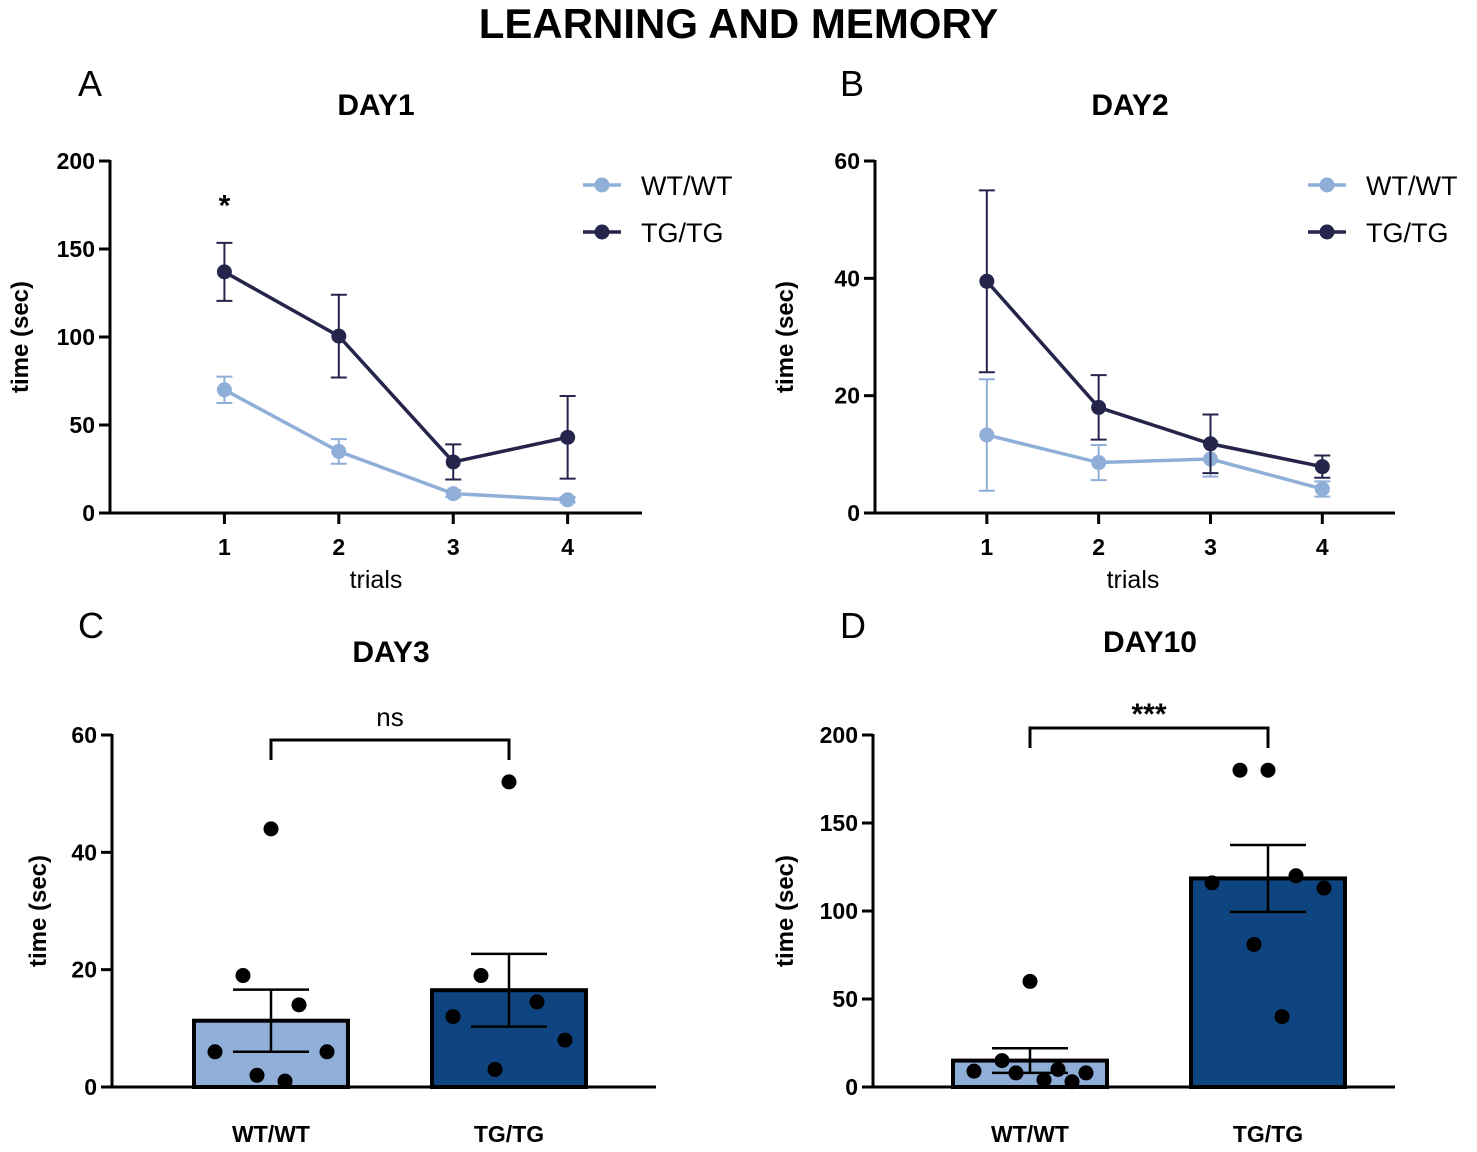 The image size is (1477, 1152). What do you see at coordinates (847, 161) in the screenshot?
I see `panel-b-y-tick-label-60: 60` at bounding box center [847, 161].